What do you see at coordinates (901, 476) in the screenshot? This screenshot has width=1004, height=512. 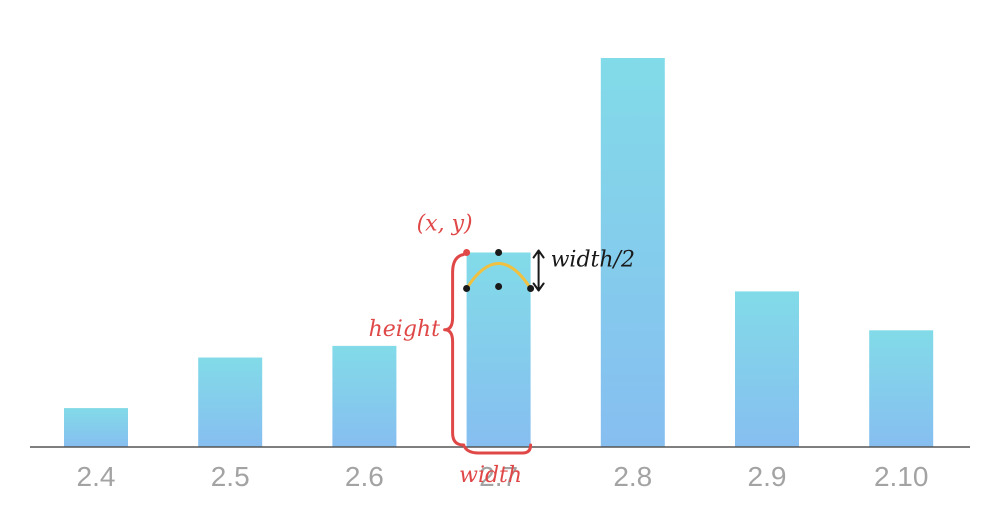 I see `x-tick-label: 2.10` at bounding box center [901, 476].